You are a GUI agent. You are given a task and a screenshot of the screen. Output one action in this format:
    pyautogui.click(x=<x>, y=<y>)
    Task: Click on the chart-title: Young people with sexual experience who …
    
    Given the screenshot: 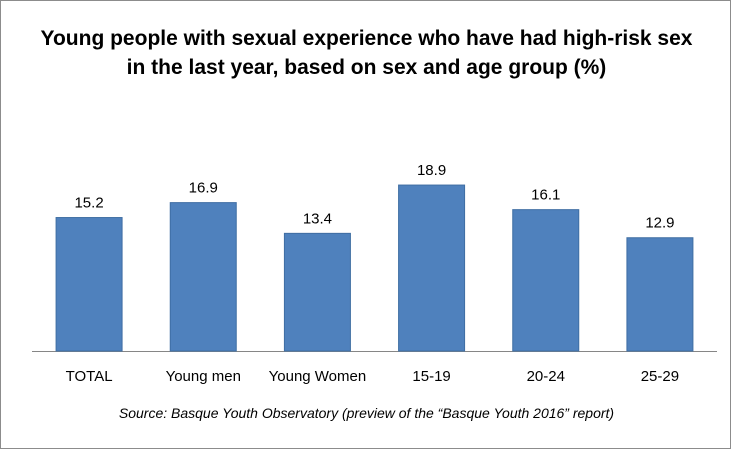 What is the action you would take?
    pyautogui.click(x=366, y=53)
    